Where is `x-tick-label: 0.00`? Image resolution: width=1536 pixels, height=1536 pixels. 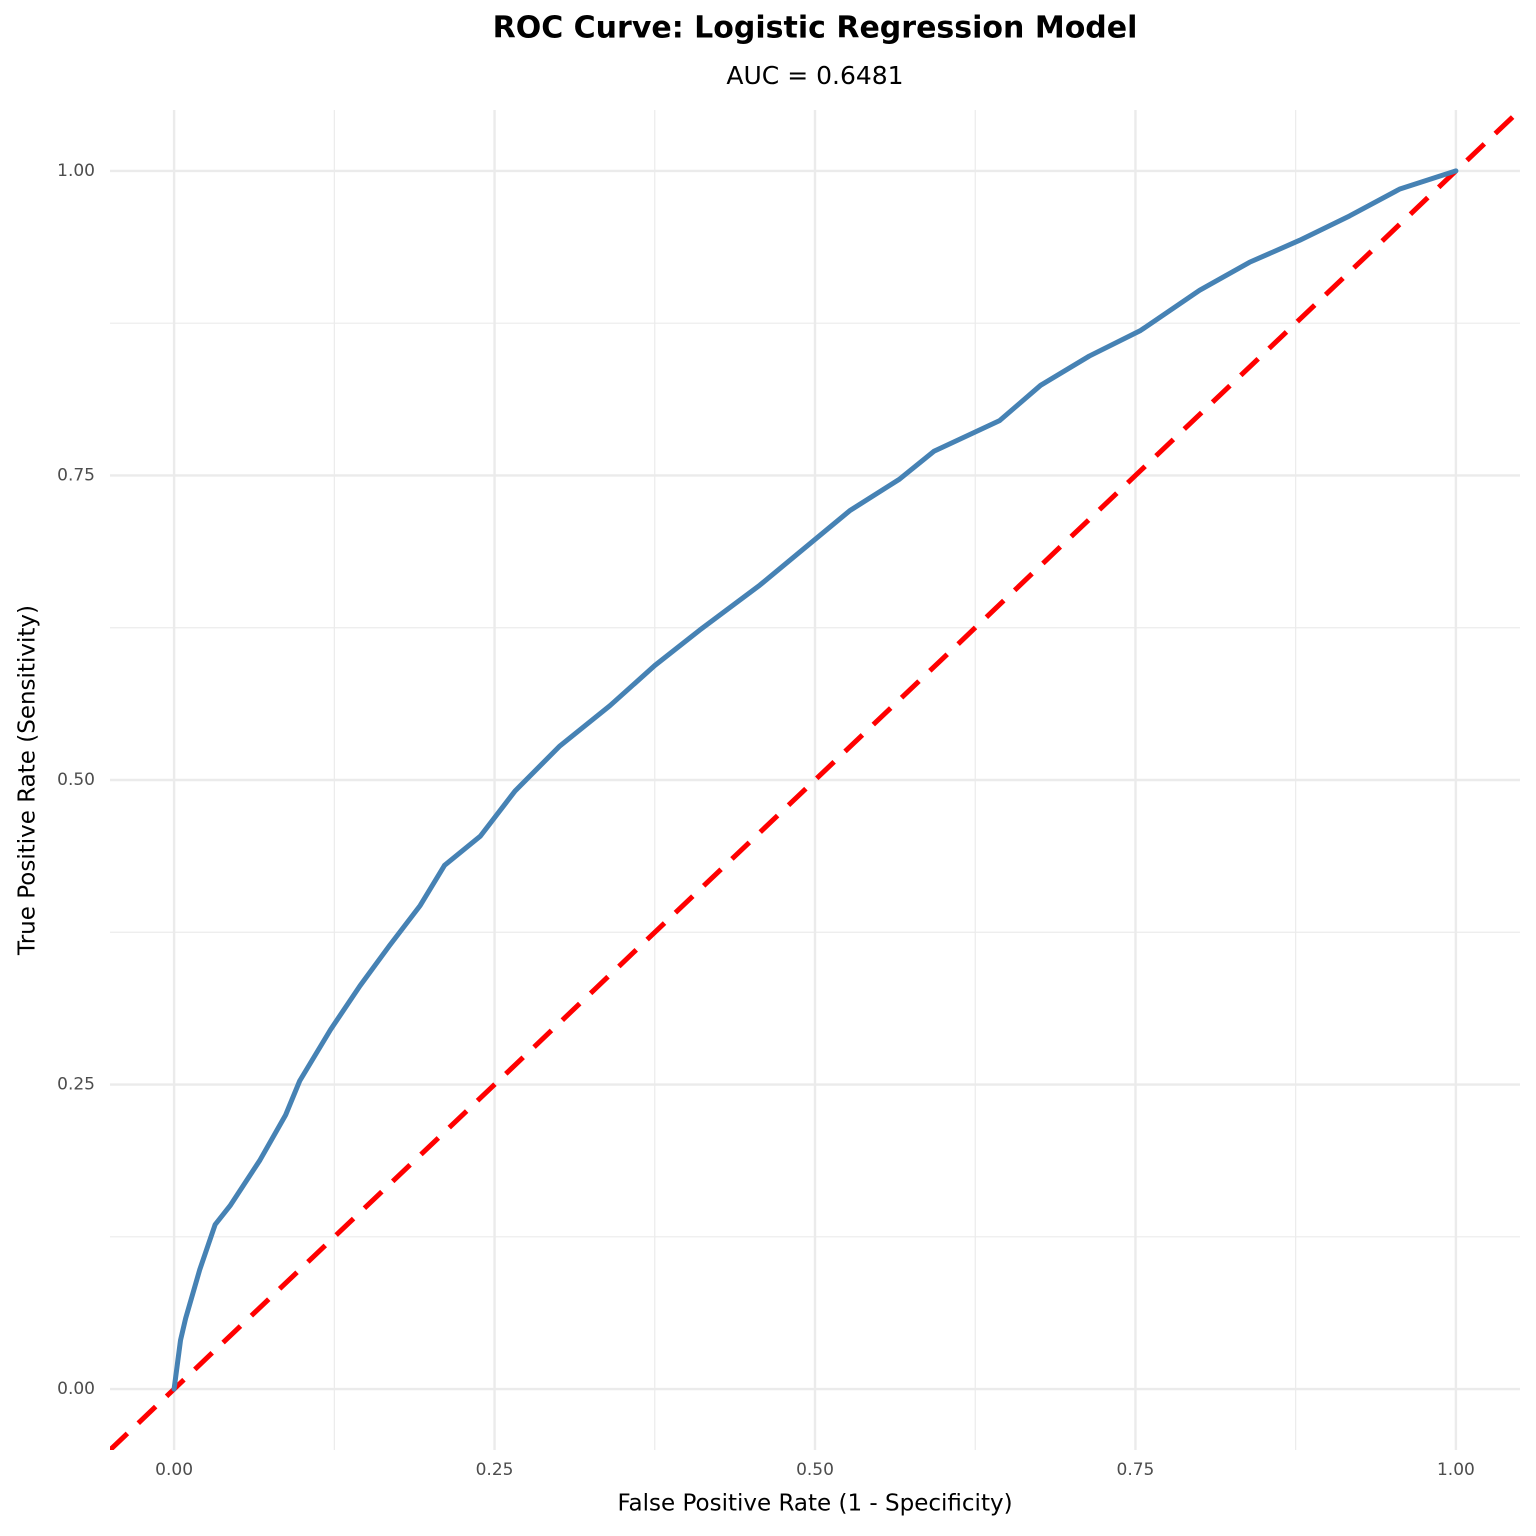 x-tick-label: 0.00 is located at coordinates (174, 1470).